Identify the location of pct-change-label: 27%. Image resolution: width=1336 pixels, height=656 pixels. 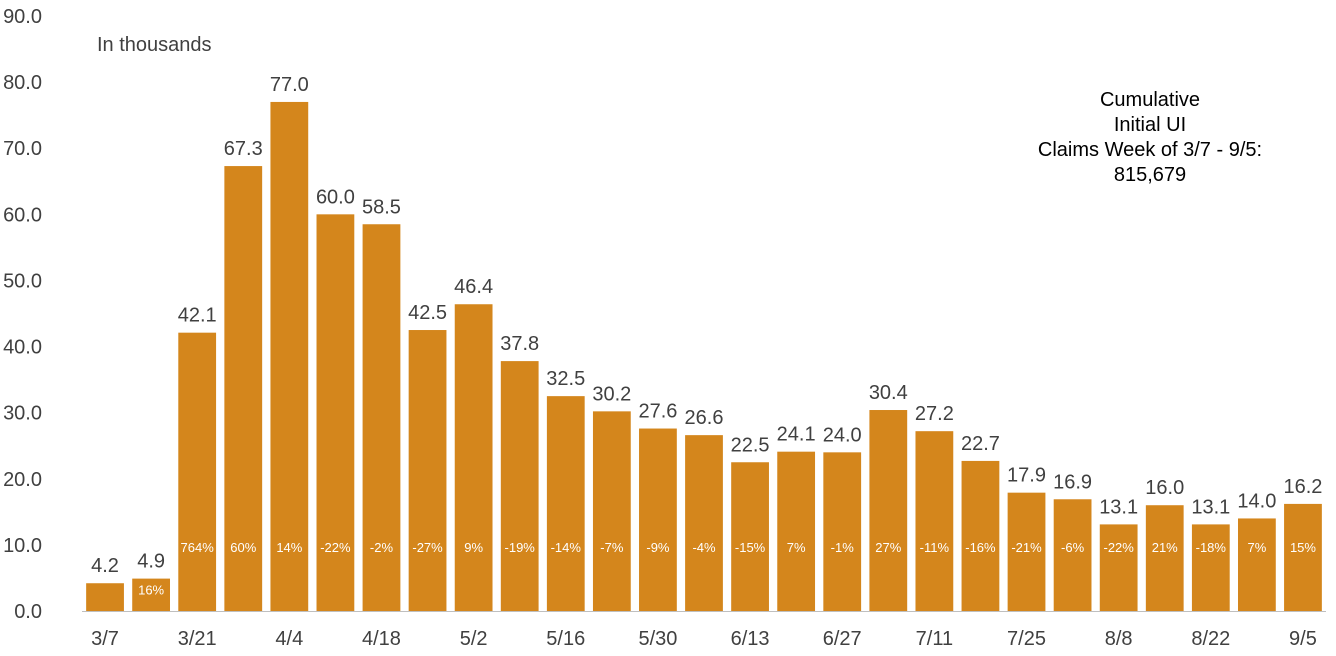
(888, 547).